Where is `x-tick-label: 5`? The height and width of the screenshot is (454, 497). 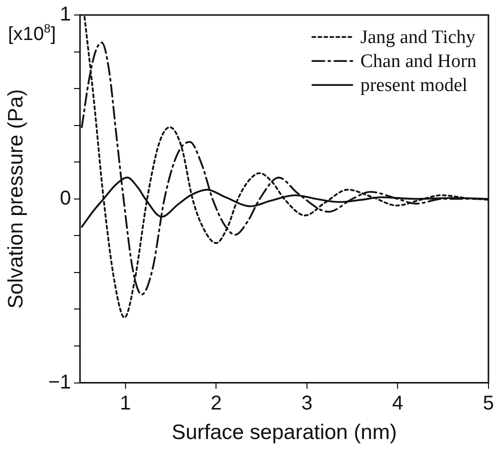
x-tick-label: 5 is located at coordinates (488, 403).